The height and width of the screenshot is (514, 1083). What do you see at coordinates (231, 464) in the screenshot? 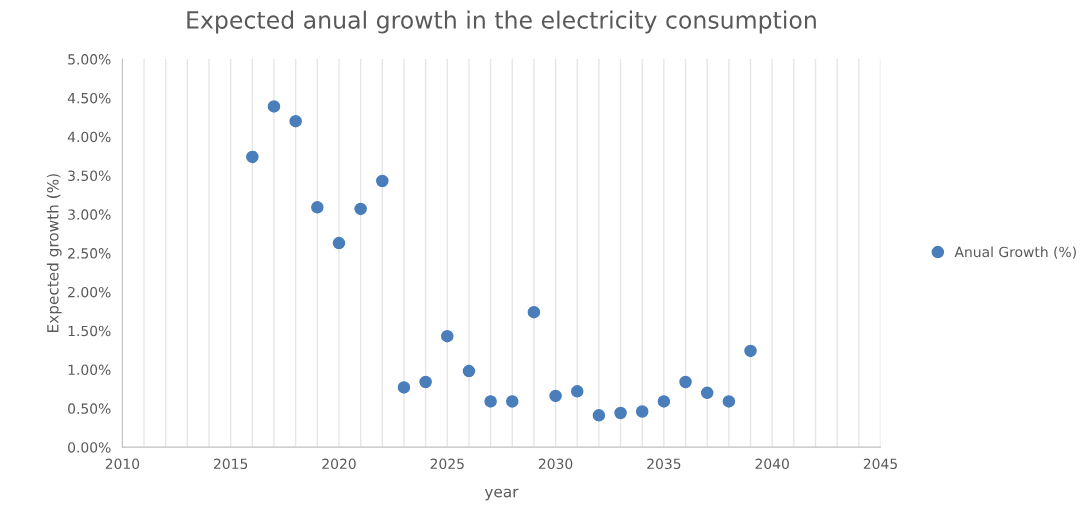
I see `x-tick-label: 2015` at bounding box center [231, 464].